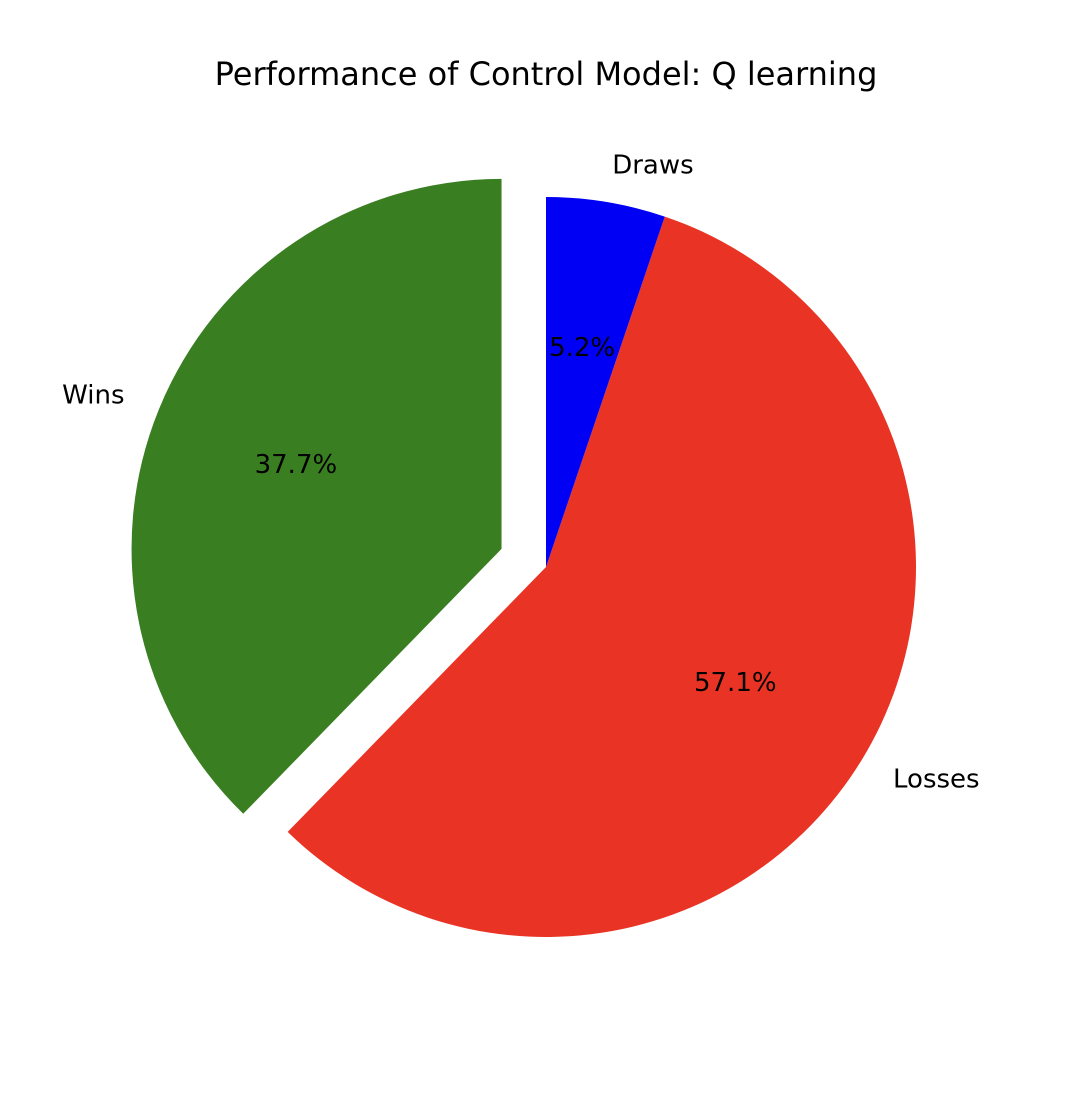 This screenshot has height=1116, width=1082. I want to click on slice-percent-losses: 57.1%, so click(735, 683).